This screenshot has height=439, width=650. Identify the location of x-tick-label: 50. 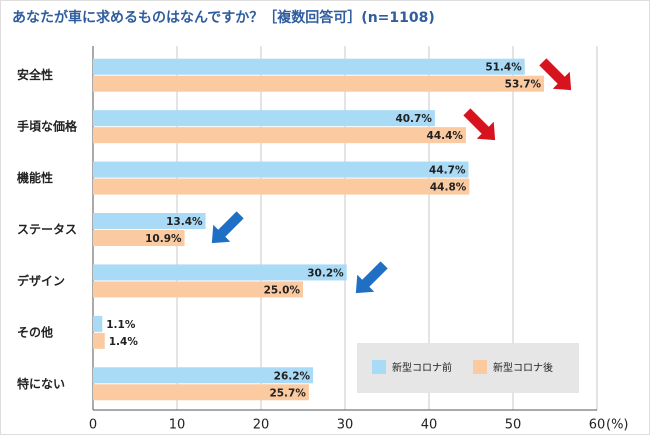
(513, 425).